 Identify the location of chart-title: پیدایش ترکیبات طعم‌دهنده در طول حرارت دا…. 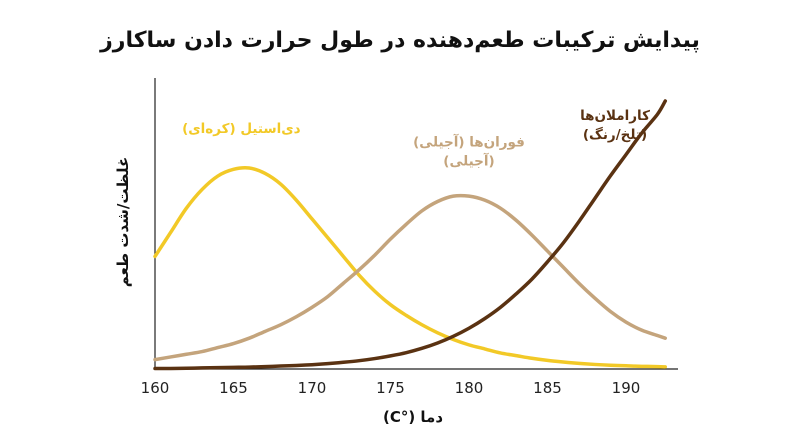
(399, 40).